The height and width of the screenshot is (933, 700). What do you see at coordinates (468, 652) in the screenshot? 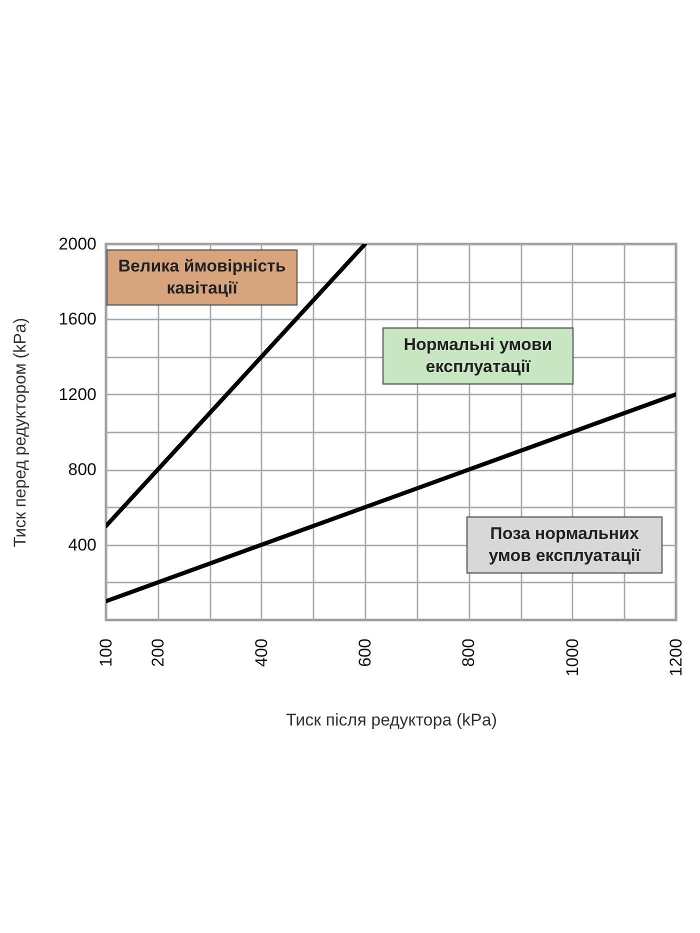
I see `x-tick-label: 800` at bounding box center [468, 652].